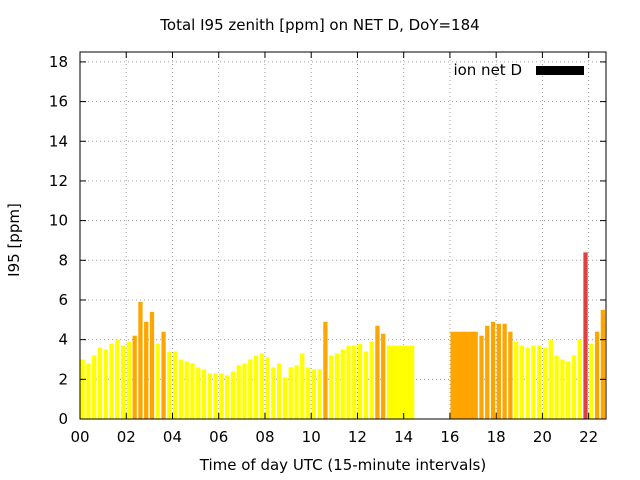  I want to click on y-tick-label: 6, so click(63, 300).